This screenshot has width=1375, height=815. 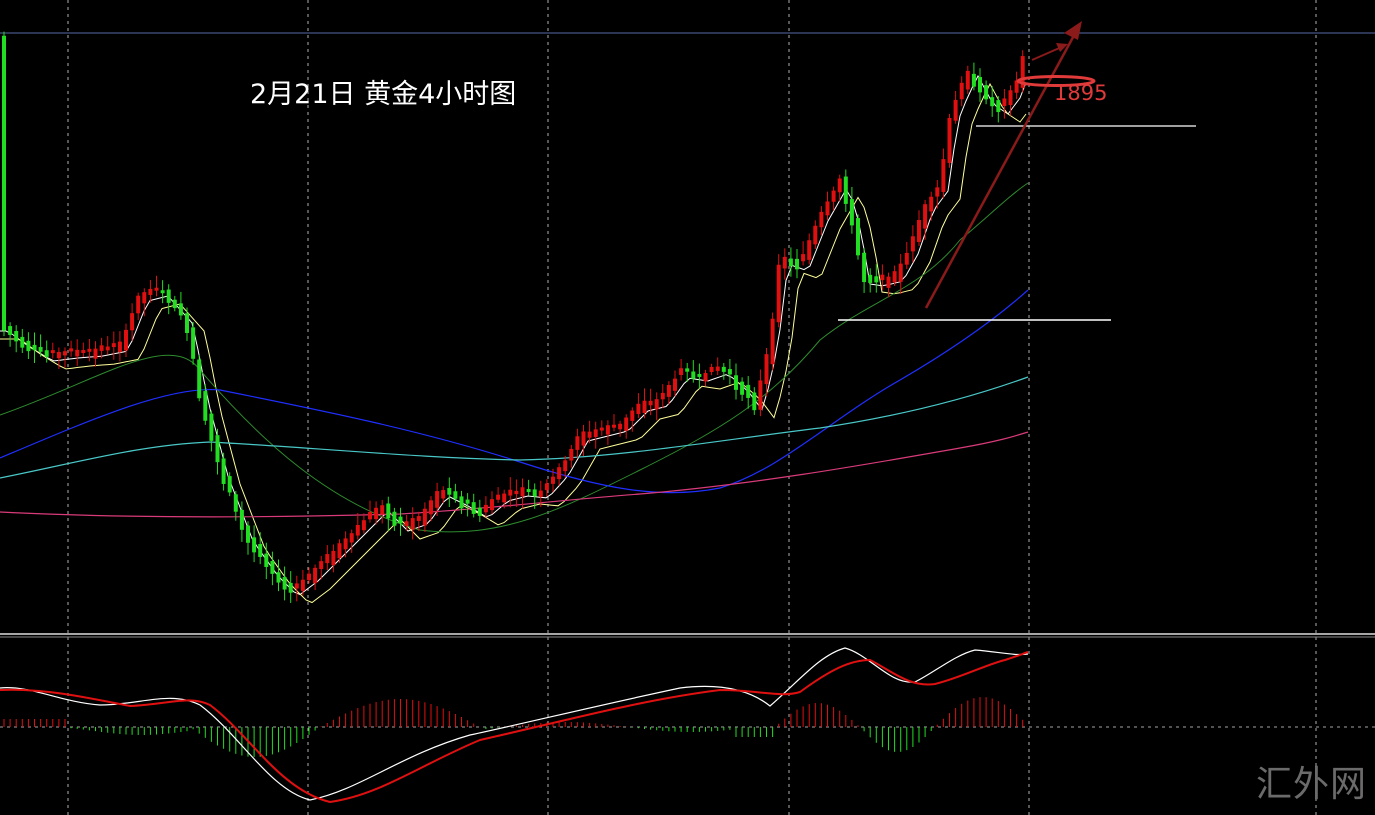 What do you see at coordinates (1002, 168) in the screenshot?
I see `trendline-arrow` at bounding box center [1002, 168].